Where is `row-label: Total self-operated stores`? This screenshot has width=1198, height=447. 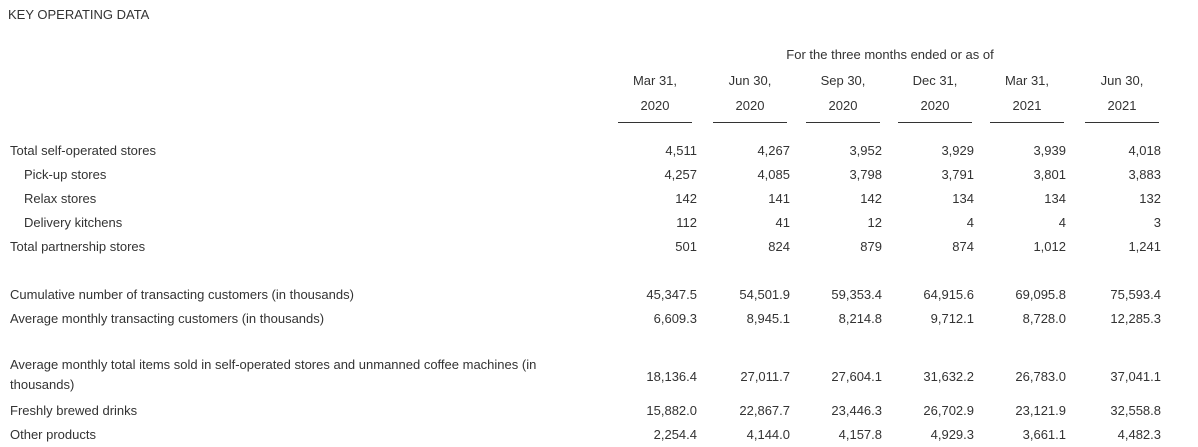
row-label: Total self-operated stores is located at coordinates (83, 150).